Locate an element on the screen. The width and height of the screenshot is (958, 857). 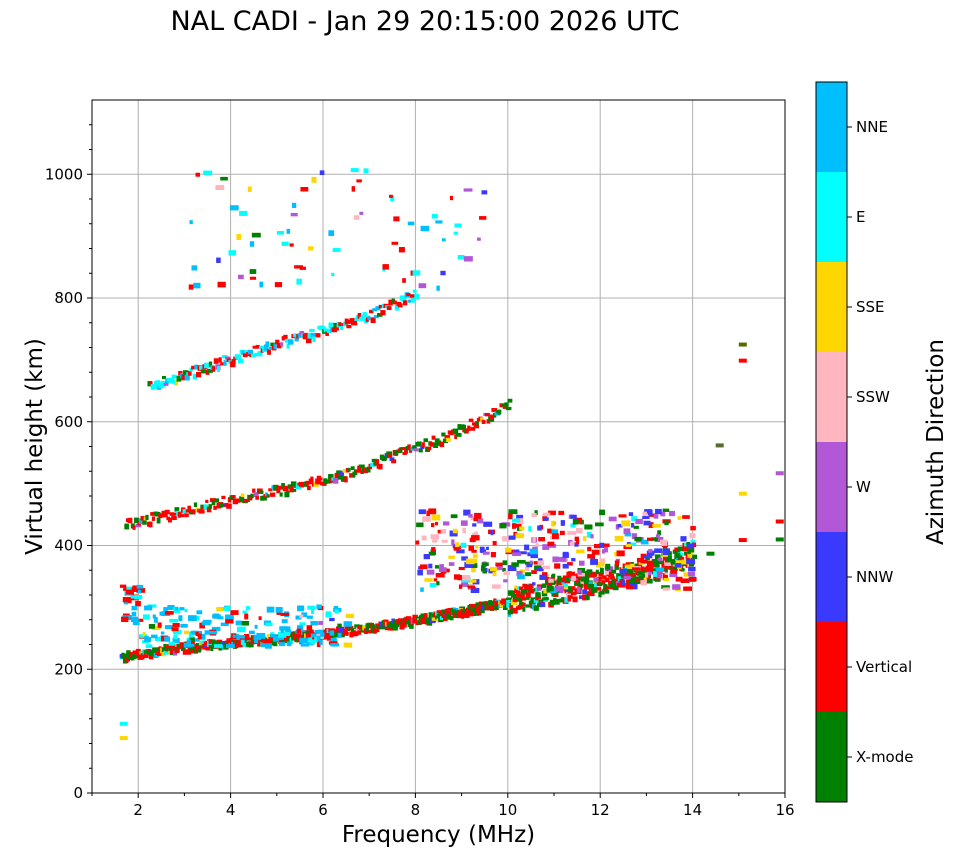
y-tick-label: 1000 is located at coordinates (64, 174).